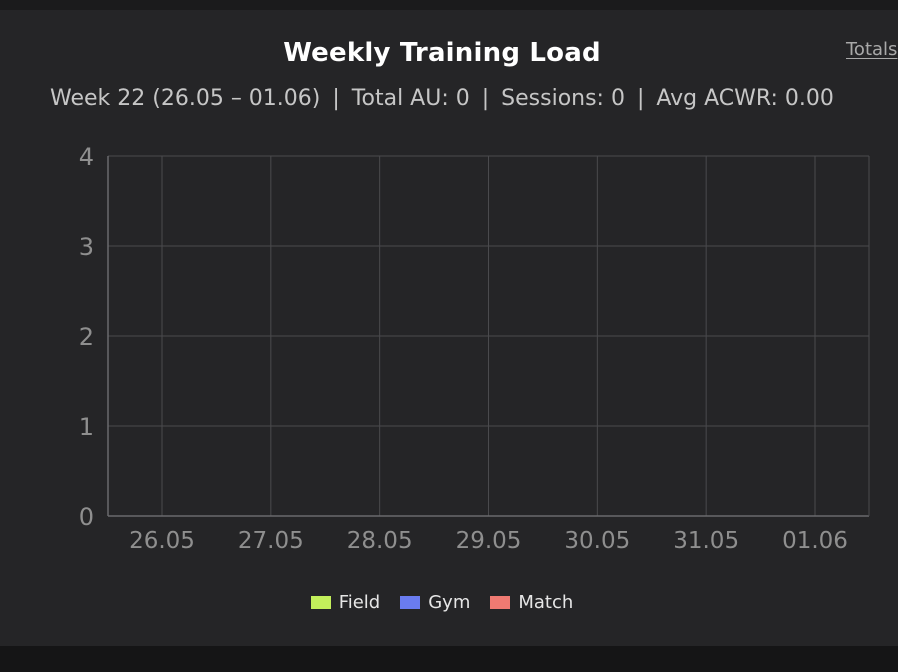  What do you see at coordinates (563, 98) in the screenshot?
I see `sessions-count: Sessions: 0` at bounding box center [563, 98].